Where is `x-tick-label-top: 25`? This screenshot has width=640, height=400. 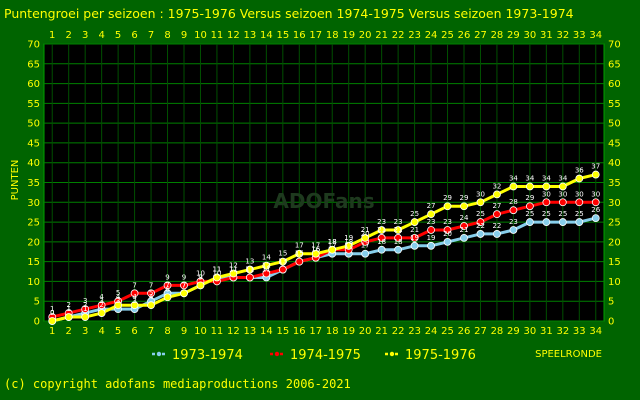 x-tick-label-top: 25 is located at coordinates (447, 35).